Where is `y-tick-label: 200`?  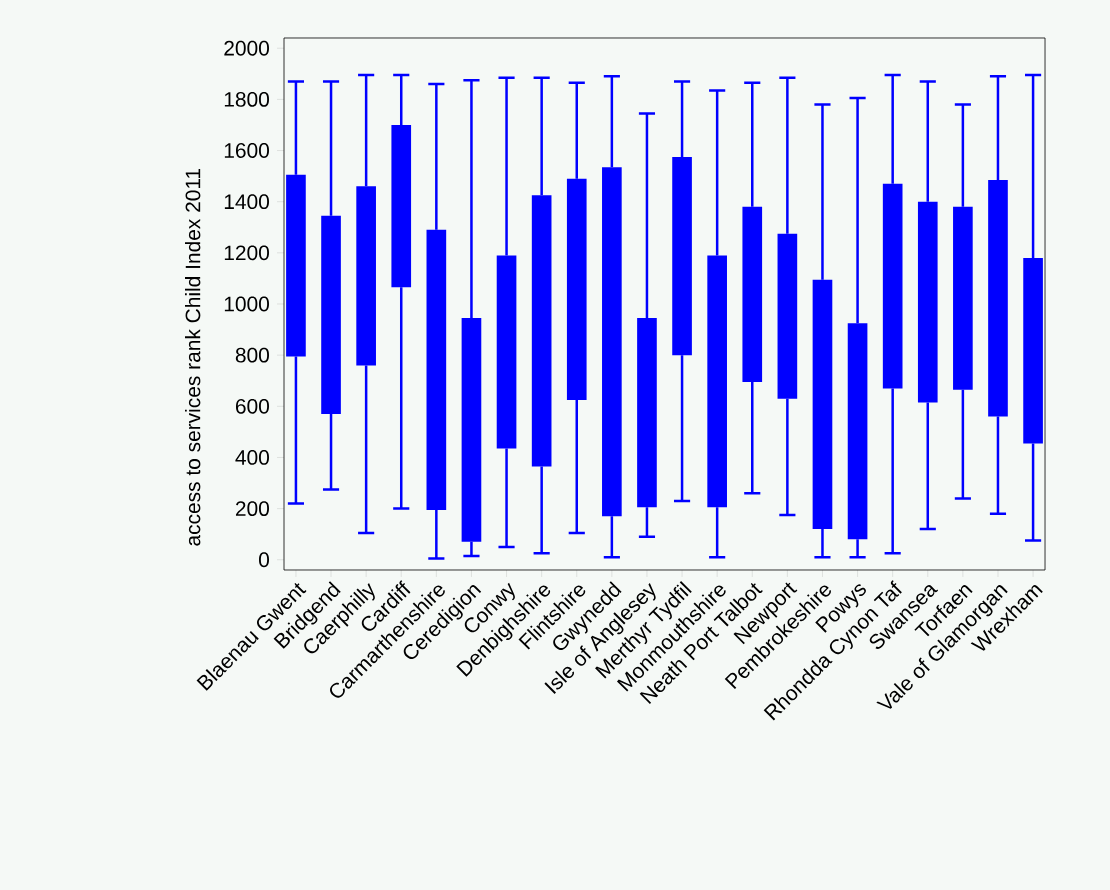 y-tick-label: 200 is located at coordinates (252, 509).